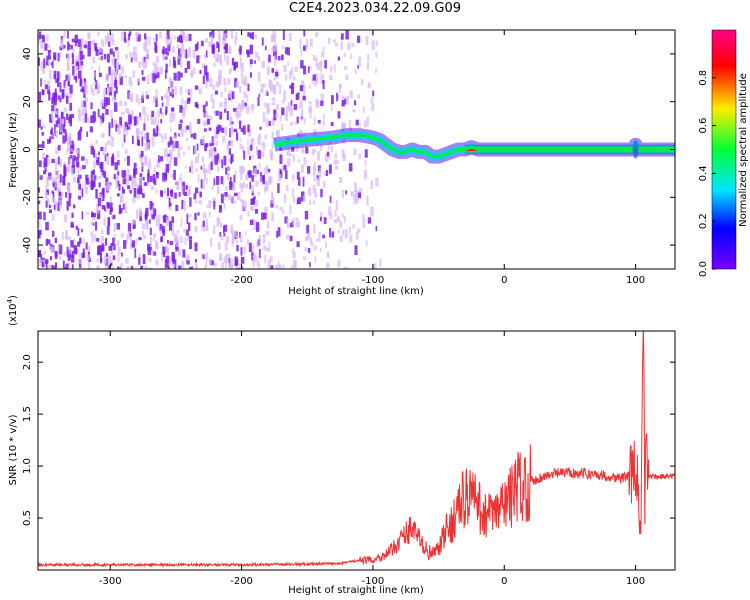 The image size is (750, 600). I want to click on colorbar-tick-label: 0.8, so click(703, 78).